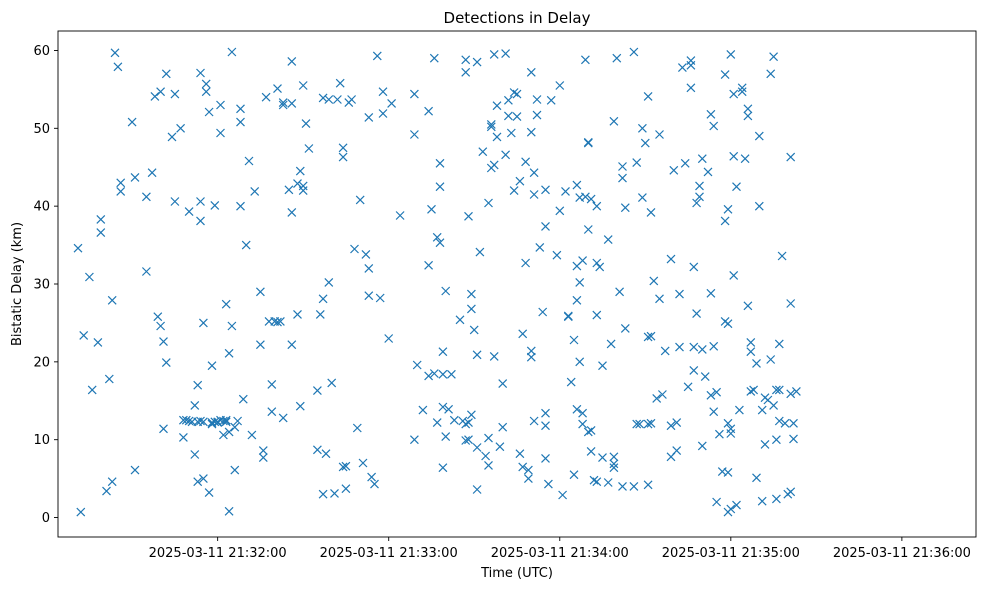 The height and width of the screenshot is (590, 989). Describe the element at coordinates (218, 553) in the screenshot. I see `x-tick-label: 2025-03-11 21:32:00` at that location.